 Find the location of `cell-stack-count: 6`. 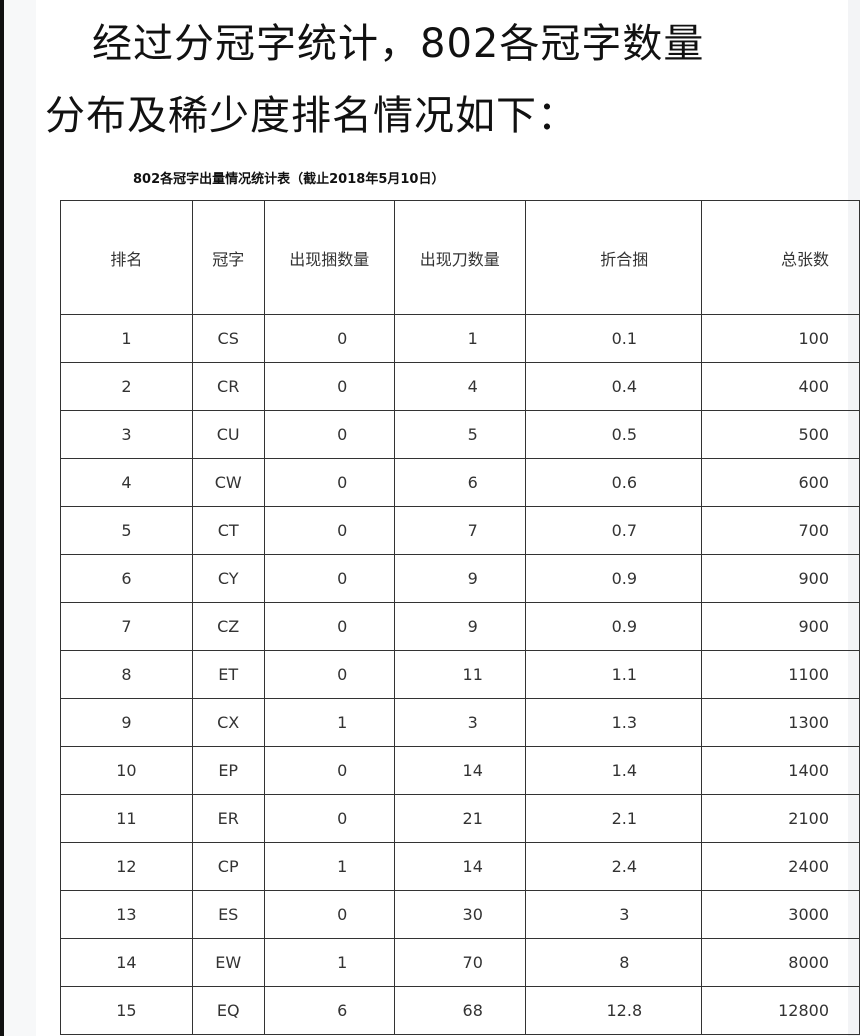

cell-stack-count: 6 is located at coordinates (459, 482).